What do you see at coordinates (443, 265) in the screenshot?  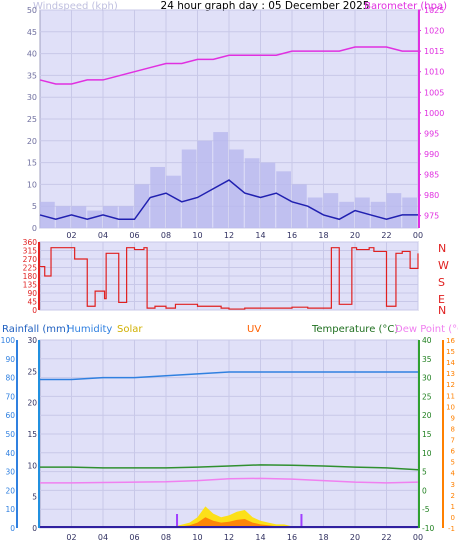 I see `compass-label: W` at bounding box center [443, 265].